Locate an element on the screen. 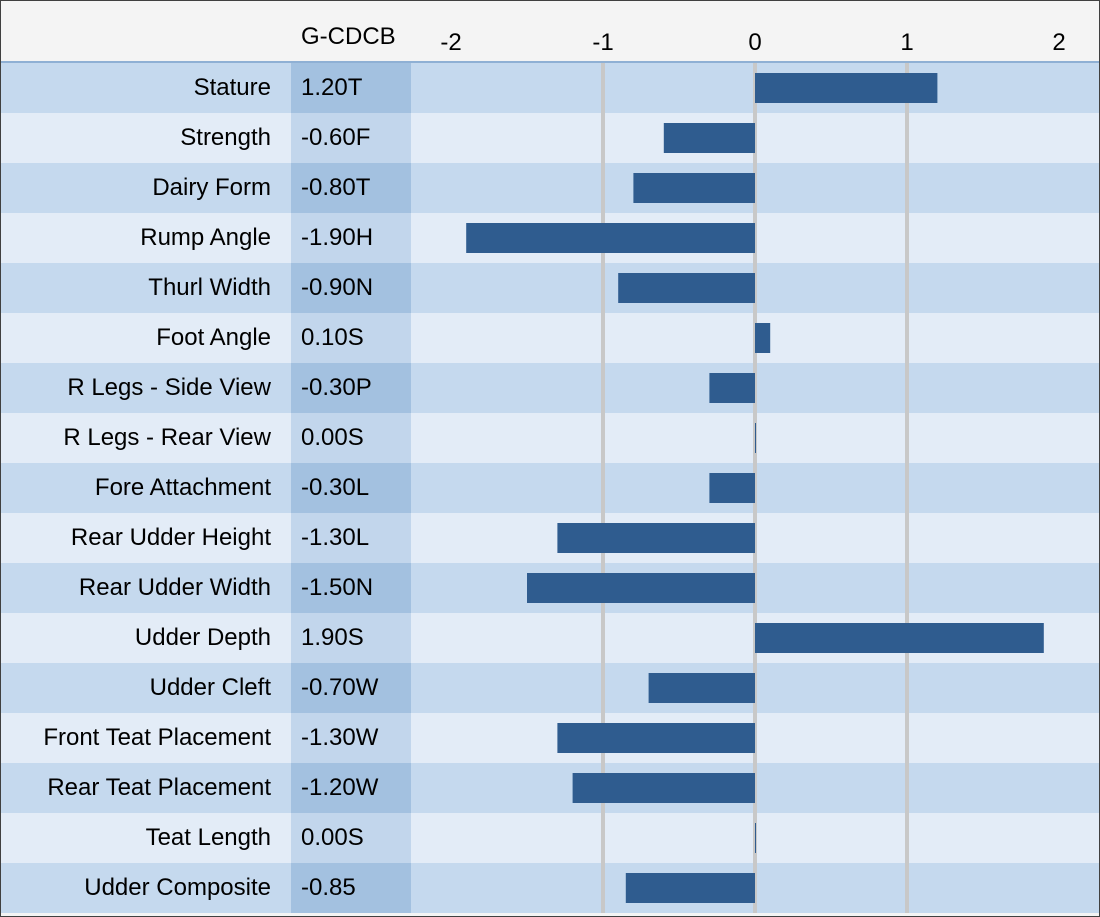 This screenshot has width=1100, height=917. table-row: Fore Attachment -0.30L is located at coordinates (550, 488).